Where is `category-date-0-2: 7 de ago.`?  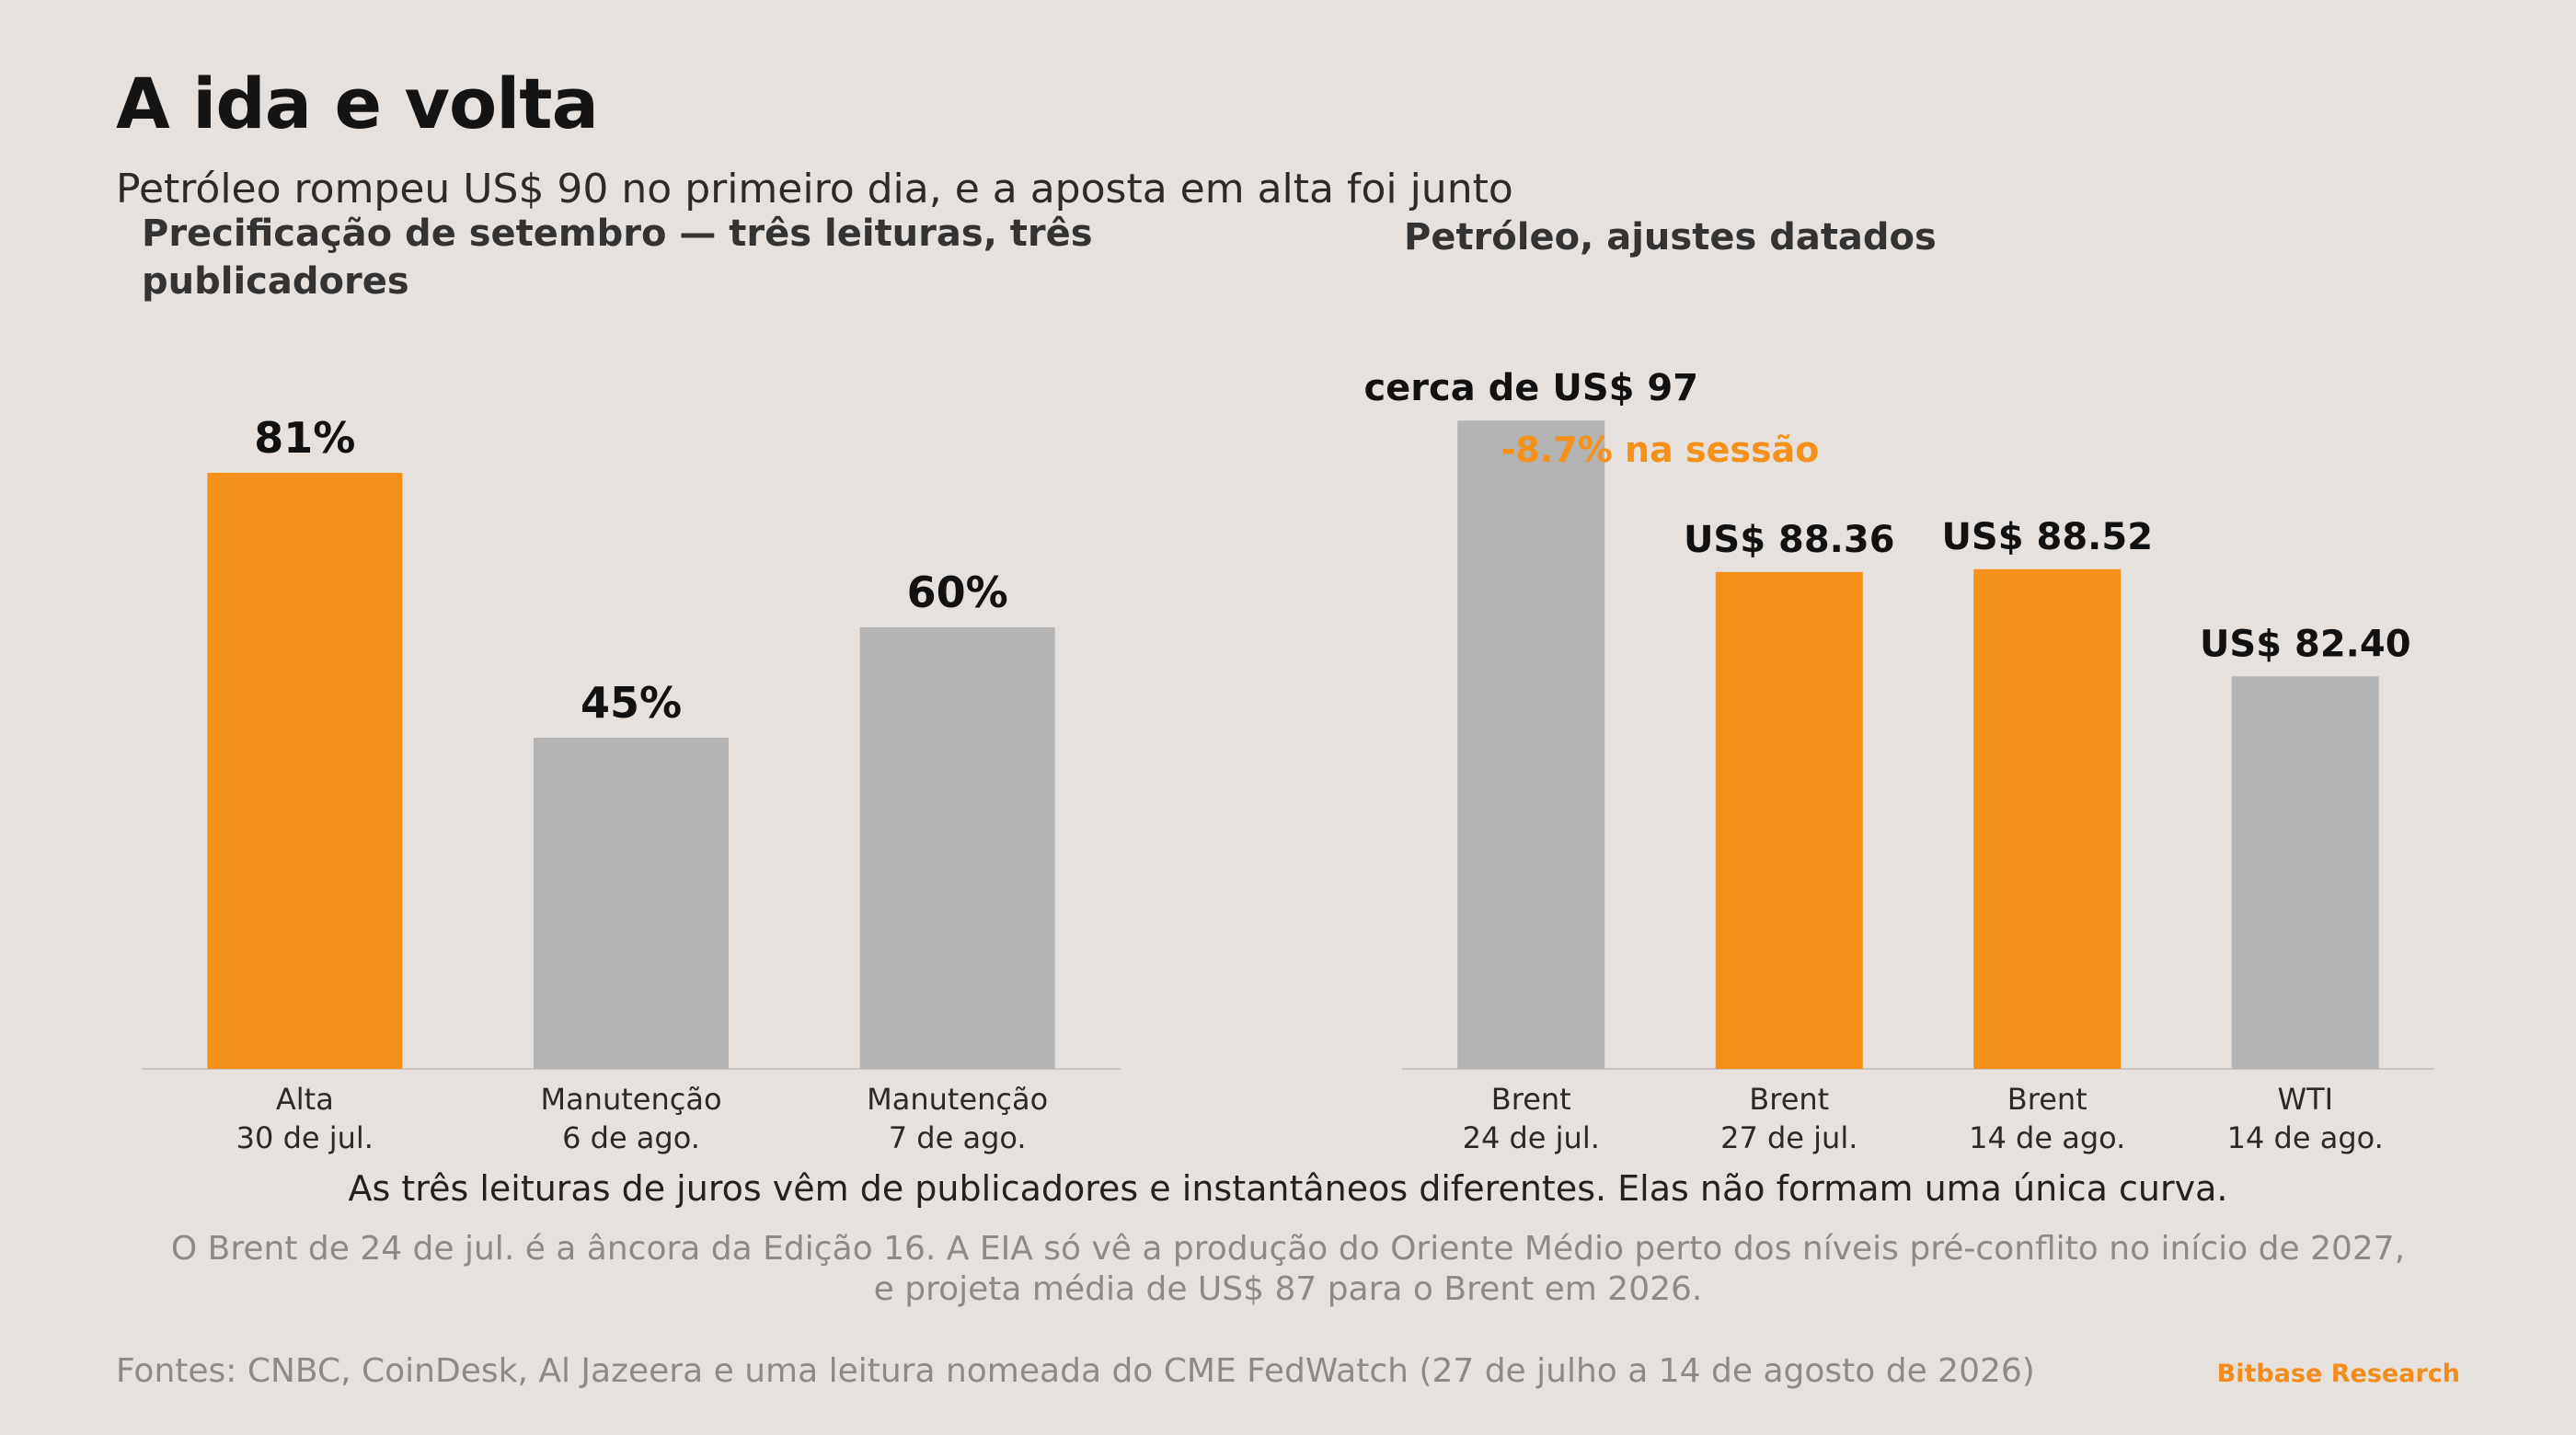
category-date-0-2: 7 de ago. is located at coordinates (958, 1137).